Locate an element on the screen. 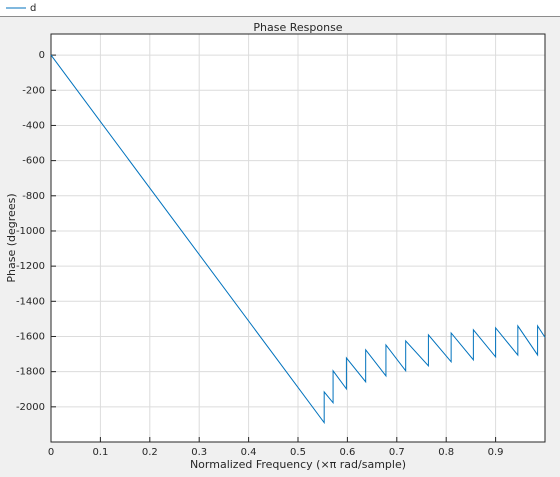 The width and height of the screenshot is (560, 477). y-tick-label: -1400 is located at coordinates (30, 301).